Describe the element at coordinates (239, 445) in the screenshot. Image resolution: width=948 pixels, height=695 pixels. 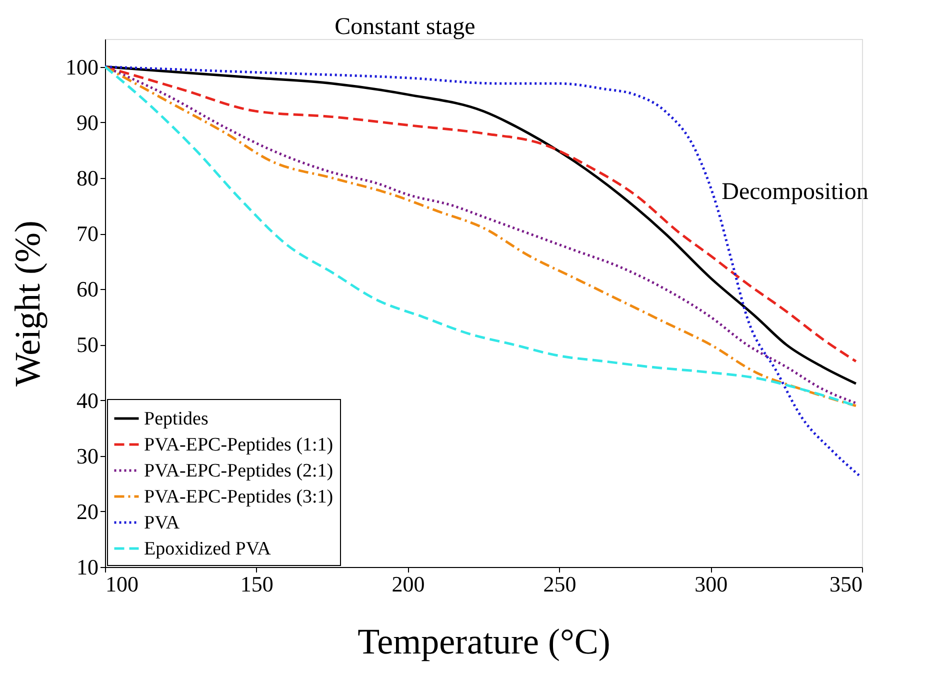
I see `legend-label: PVA-EPC-Peptides (1:1)` at that location.